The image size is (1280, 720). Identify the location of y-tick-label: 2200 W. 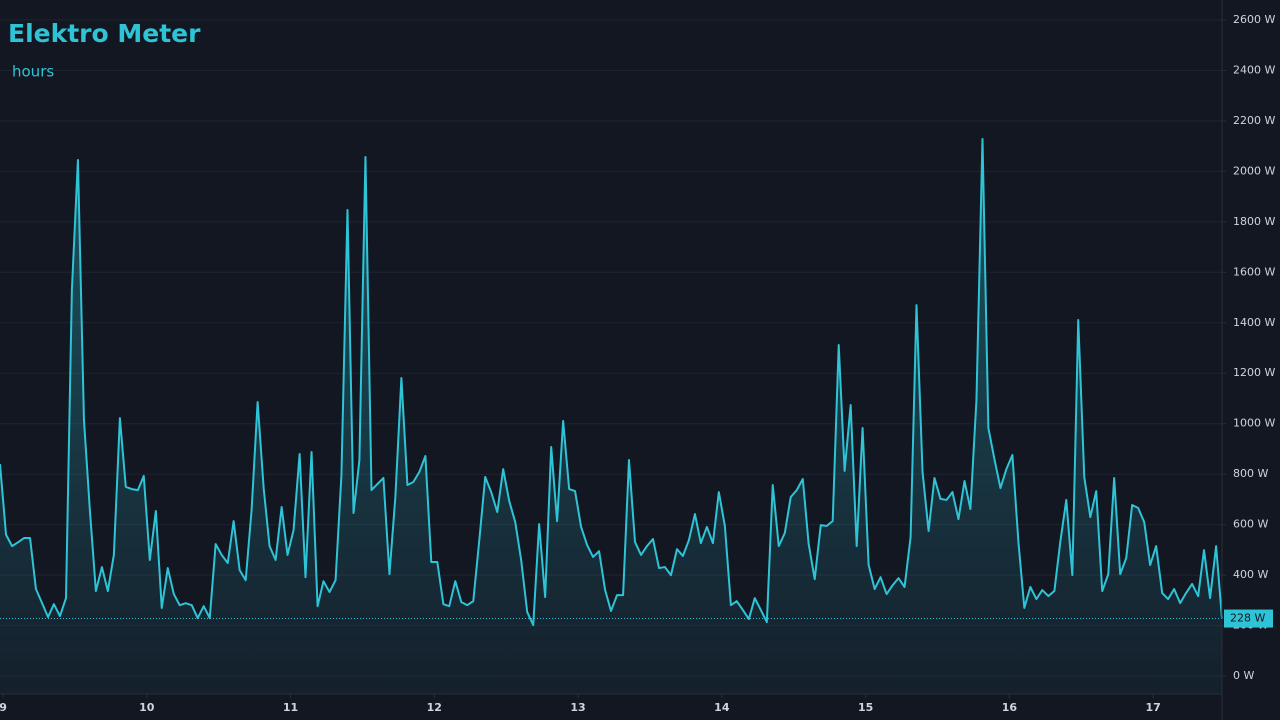
(1254, 120).